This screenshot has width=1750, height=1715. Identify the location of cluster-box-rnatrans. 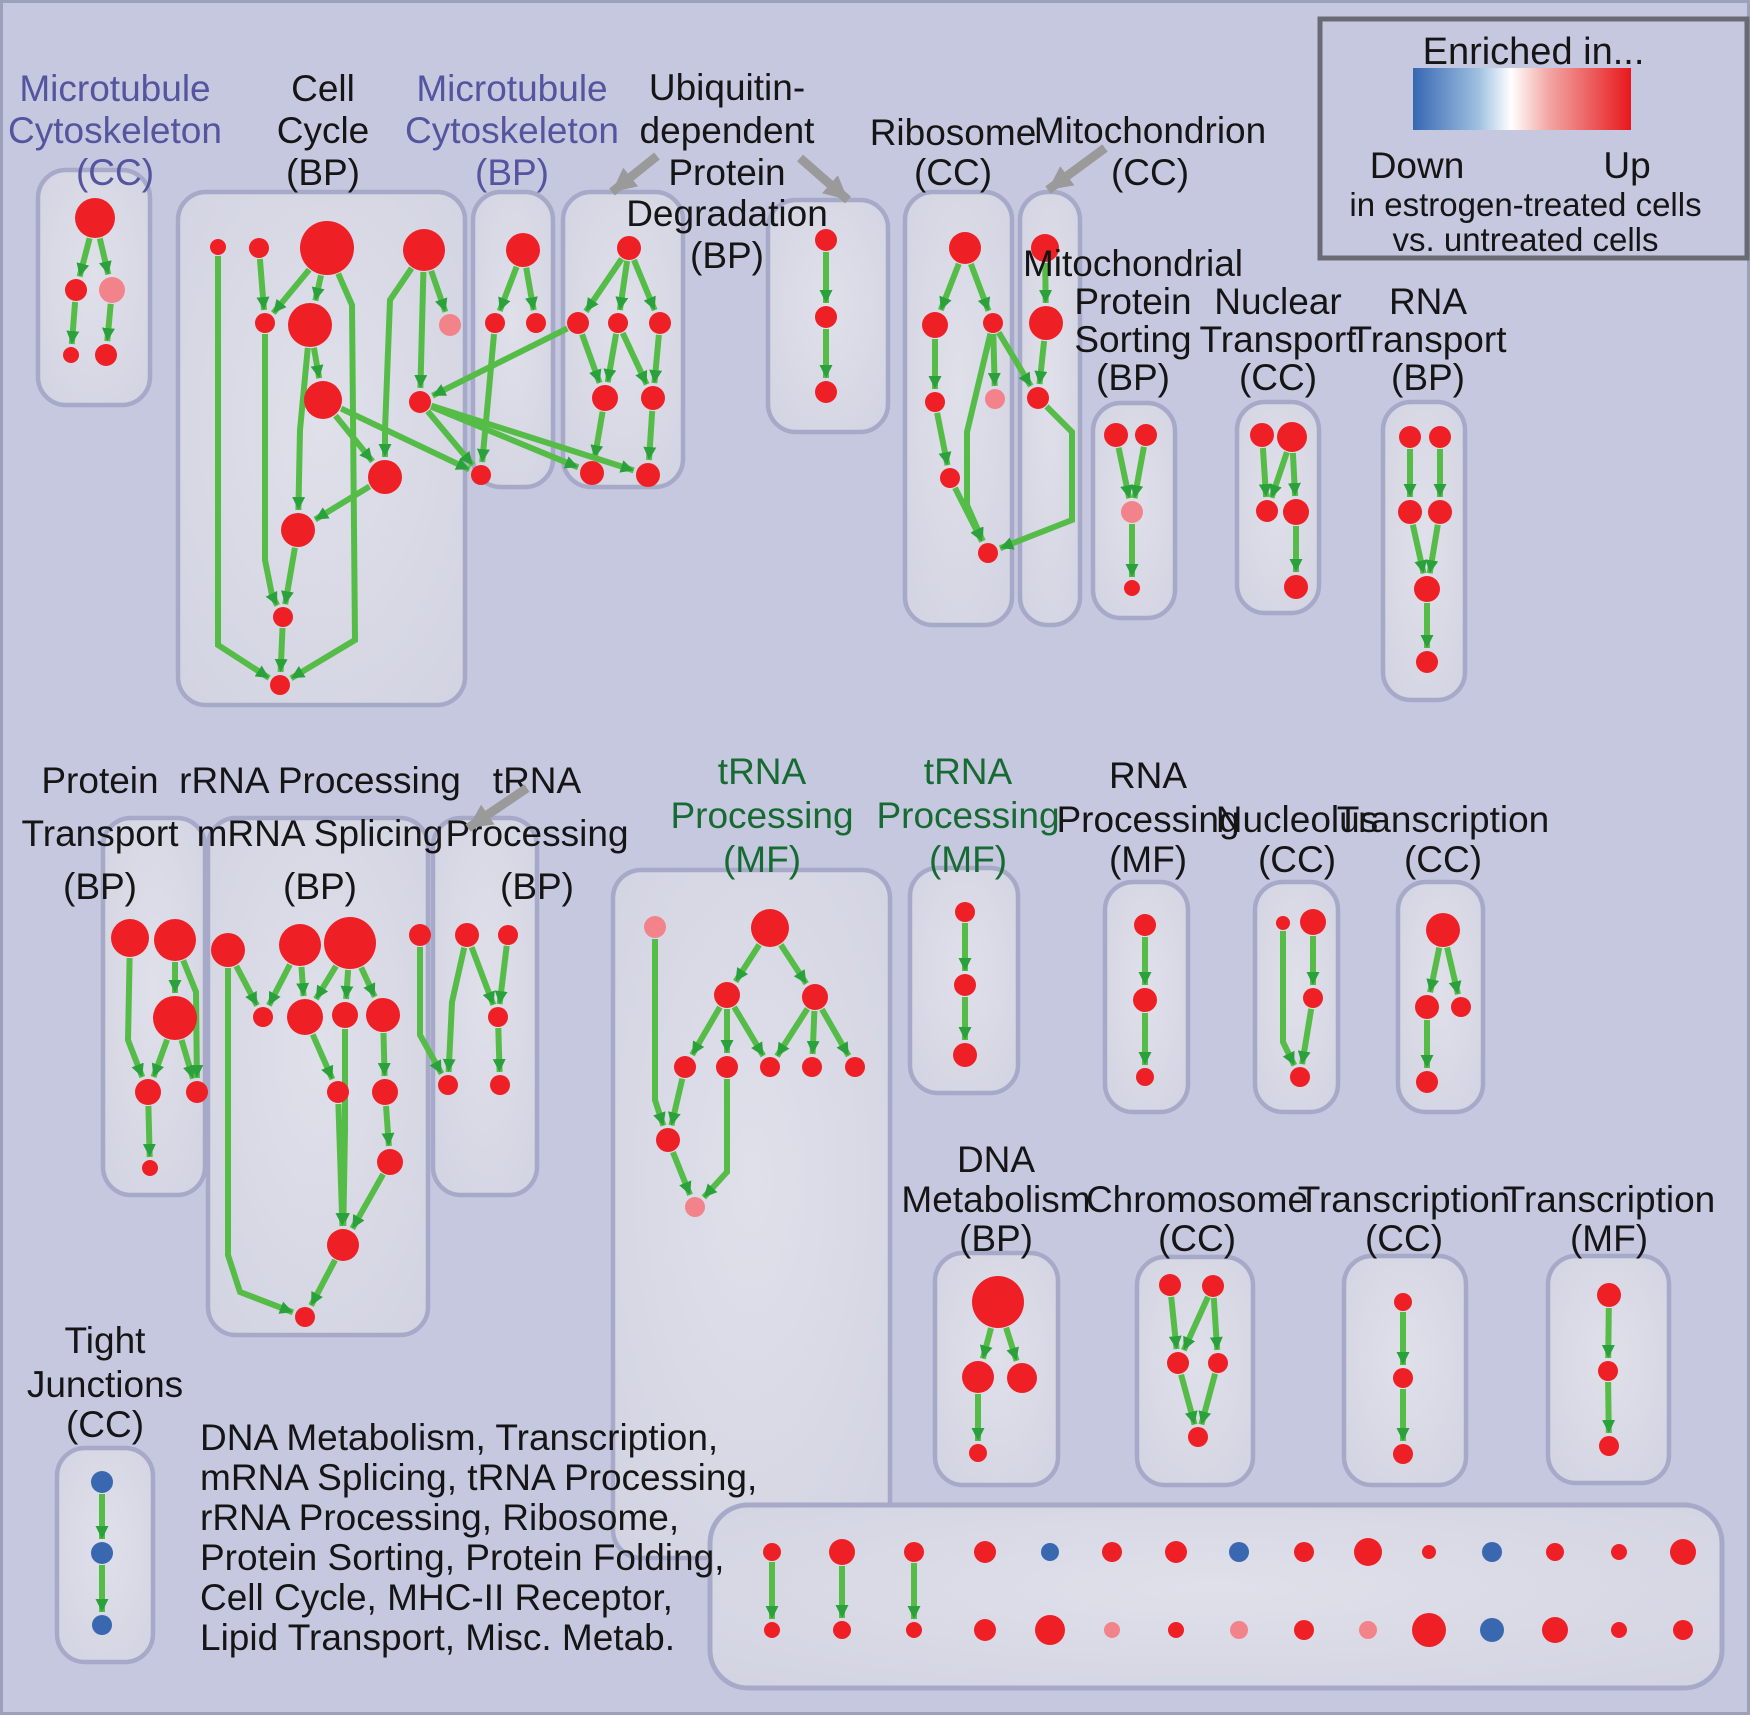
(1424, 551).